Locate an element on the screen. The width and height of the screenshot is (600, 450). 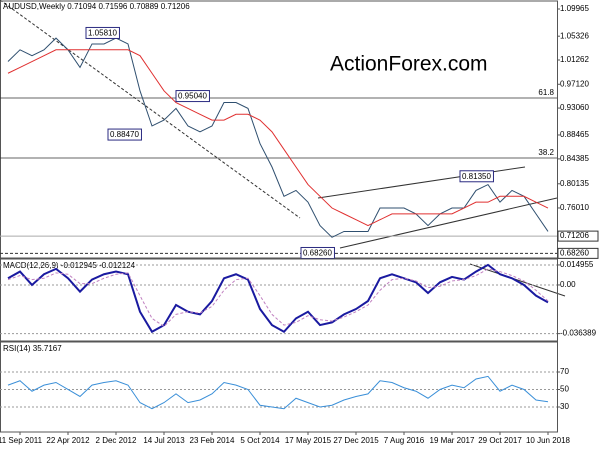
x-tick-label: 17 May 2015 is located at coordinates (308, 440).